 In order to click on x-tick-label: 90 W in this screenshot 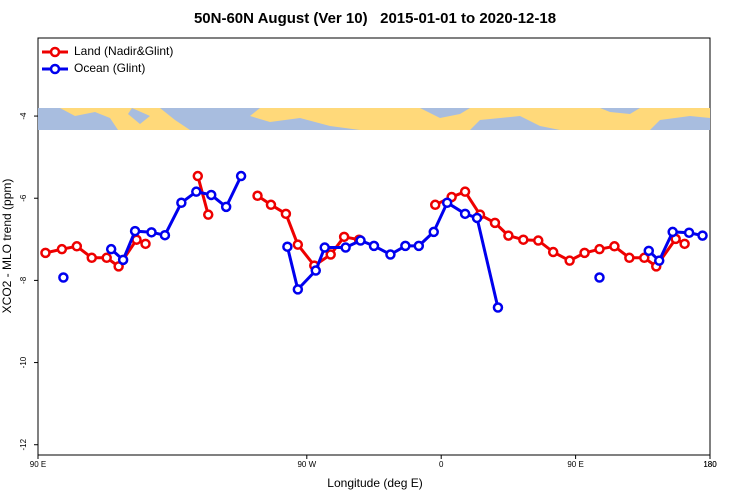, I will do `click(306, 464)`.